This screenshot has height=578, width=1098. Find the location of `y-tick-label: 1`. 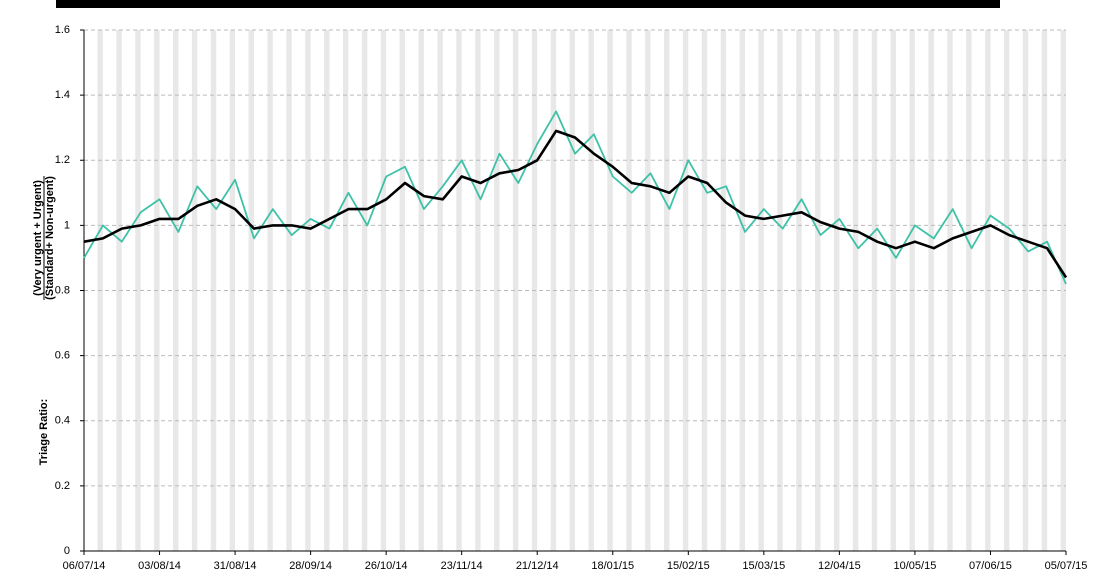

y-tick-label: 1 is located at coordinates (67, 225).